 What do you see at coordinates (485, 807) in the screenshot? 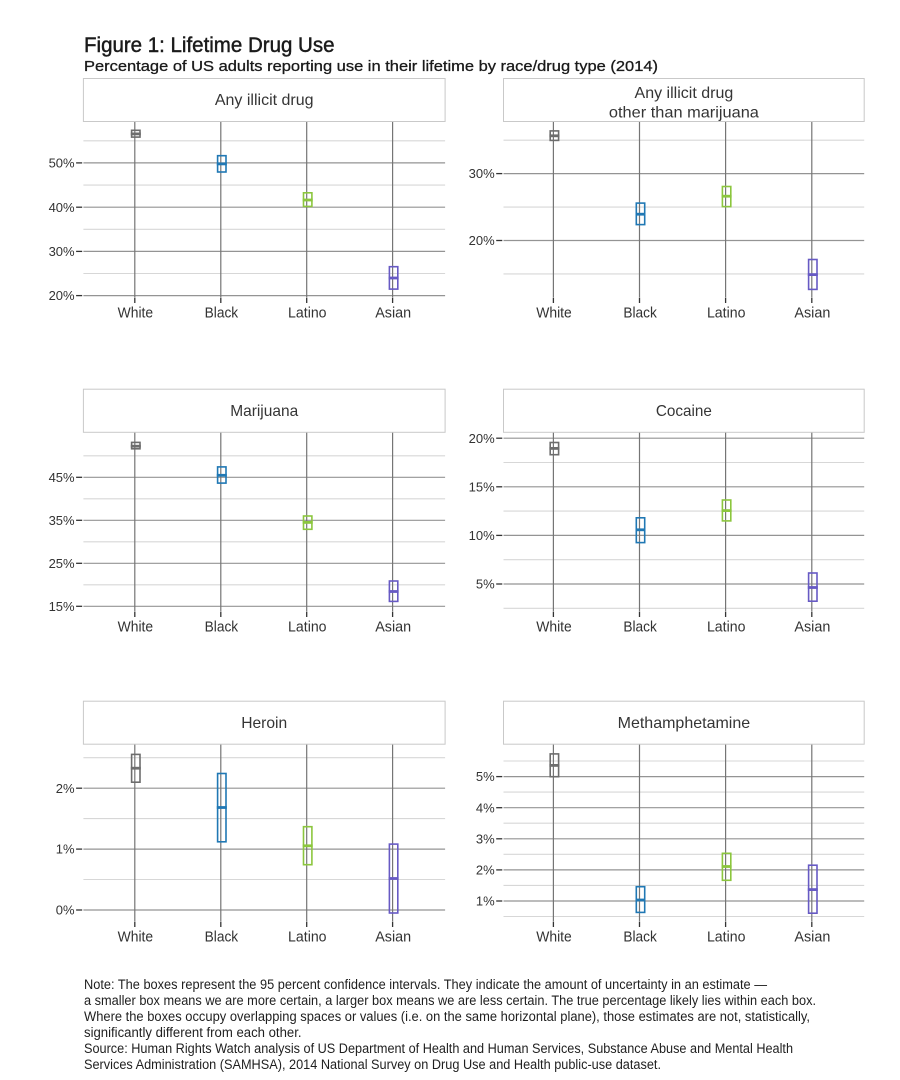
I see `svg-text: 4%` at bounding box center [485, 807].